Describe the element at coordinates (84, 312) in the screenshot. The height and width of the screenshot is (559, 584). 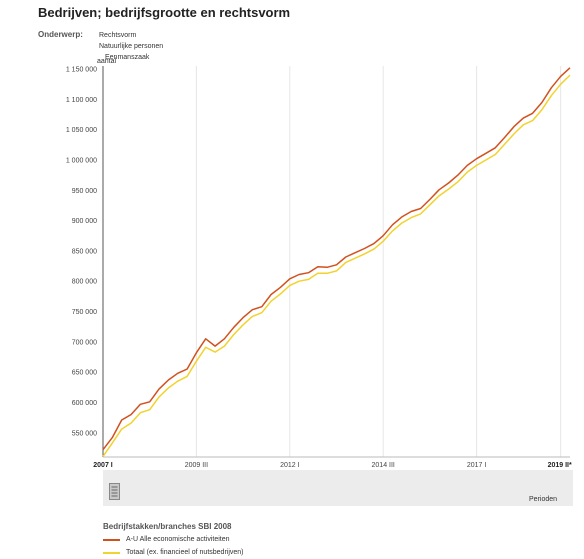
I see `y-tick-label: 750 000` at that location.